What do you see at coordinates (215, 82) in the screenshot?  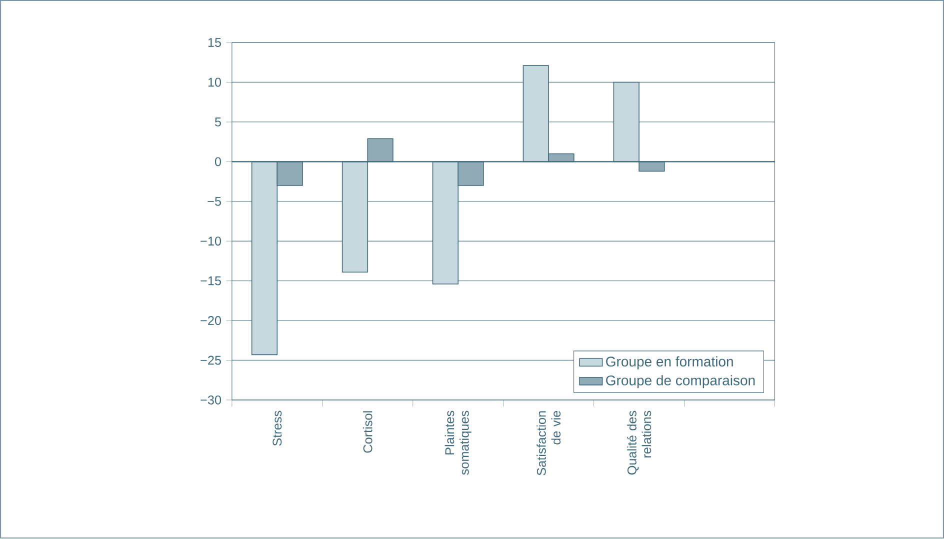 I see `y-tick-label: 10` at bounding box center [215, 82].